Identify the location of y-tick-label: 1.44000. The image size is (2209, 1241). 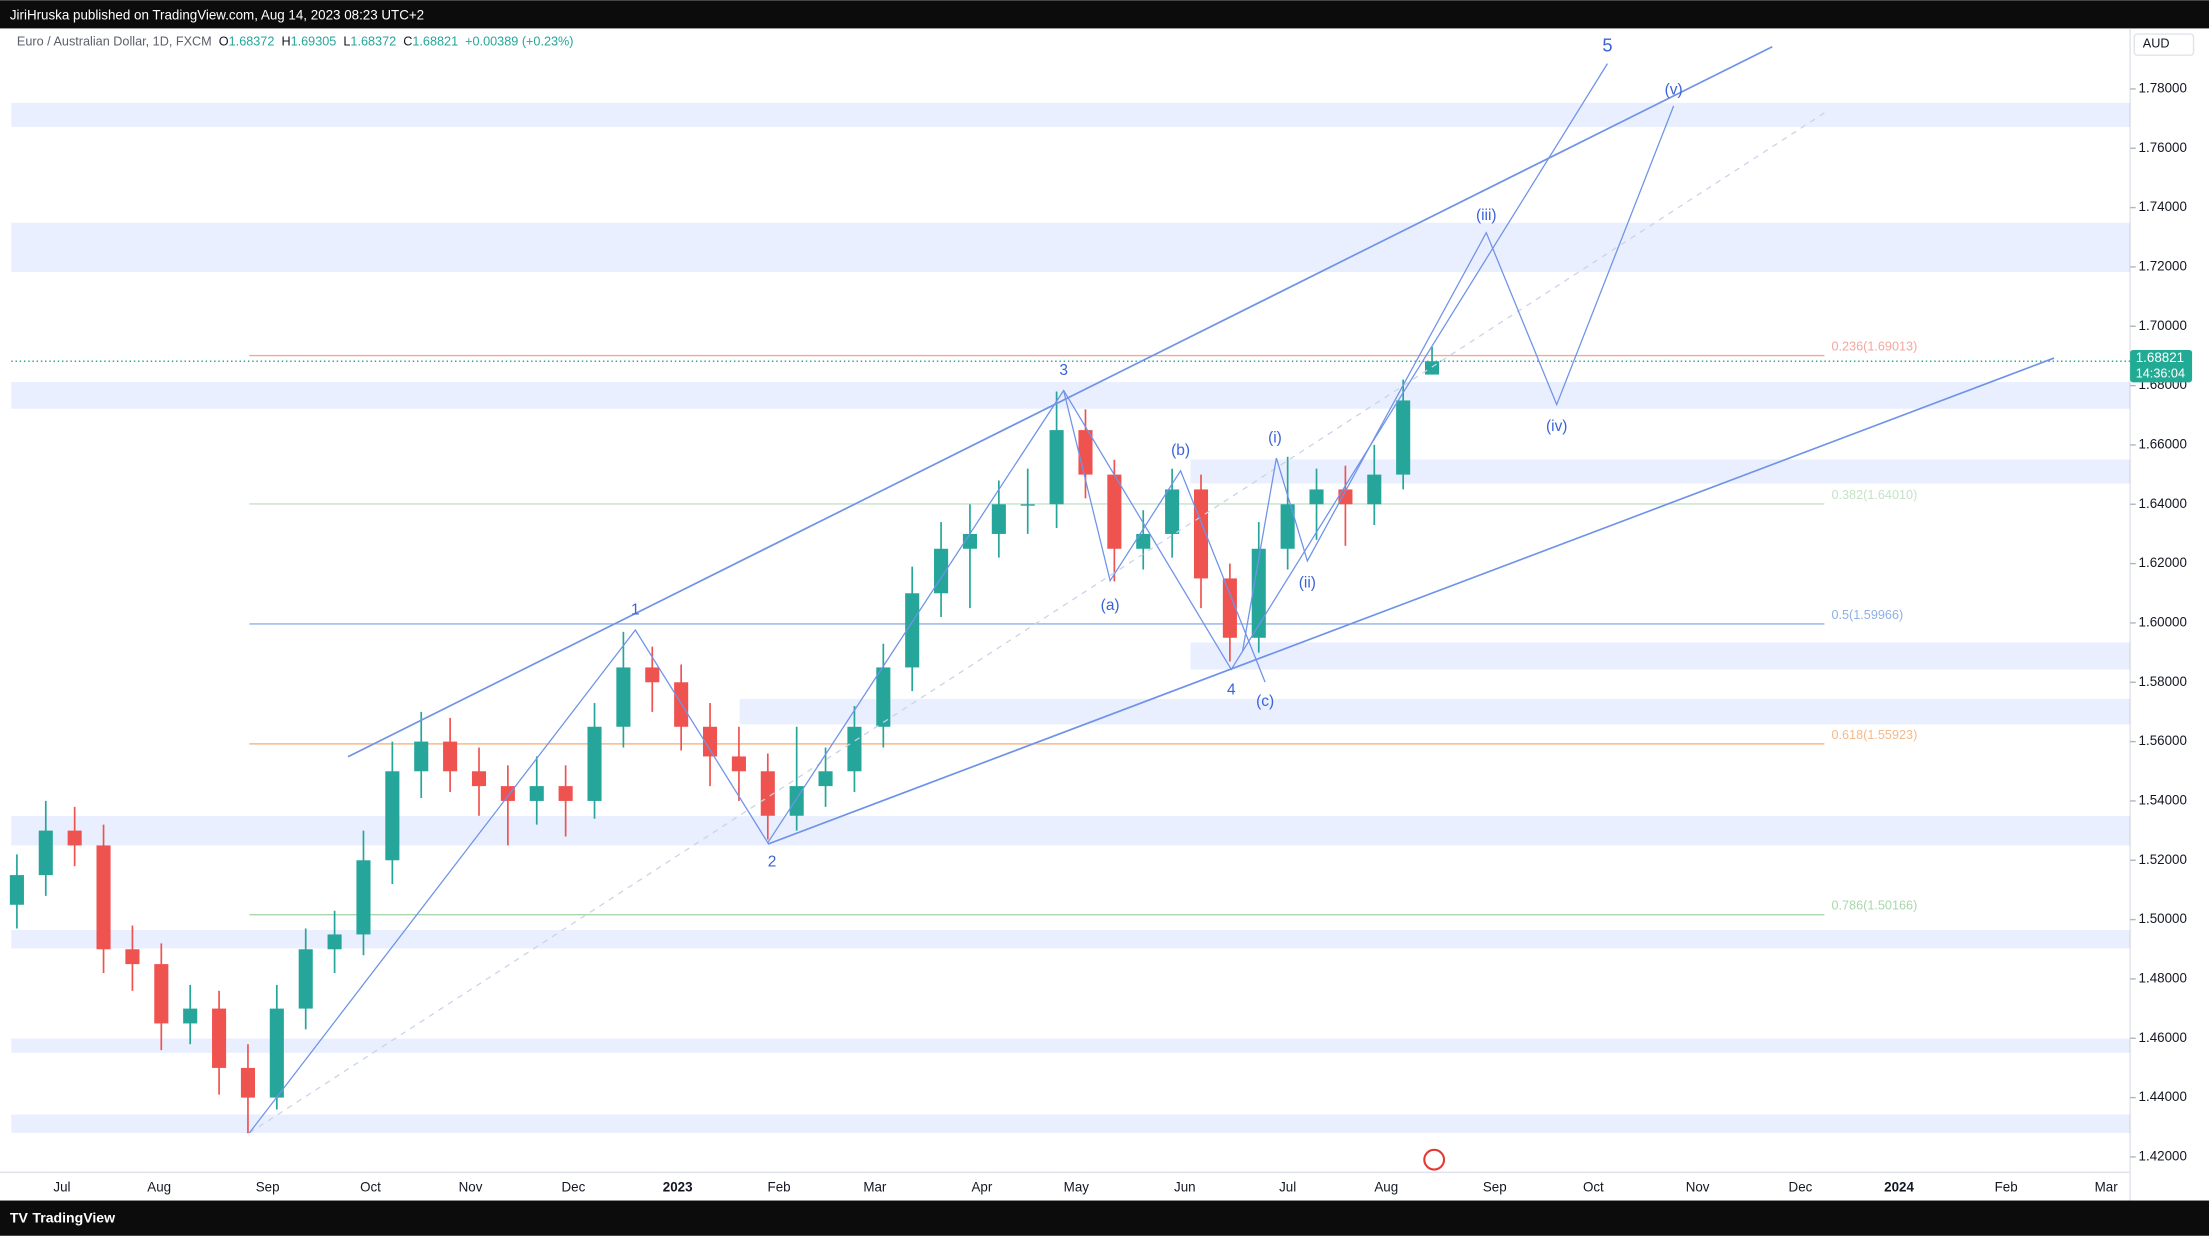
(2163, 1096).